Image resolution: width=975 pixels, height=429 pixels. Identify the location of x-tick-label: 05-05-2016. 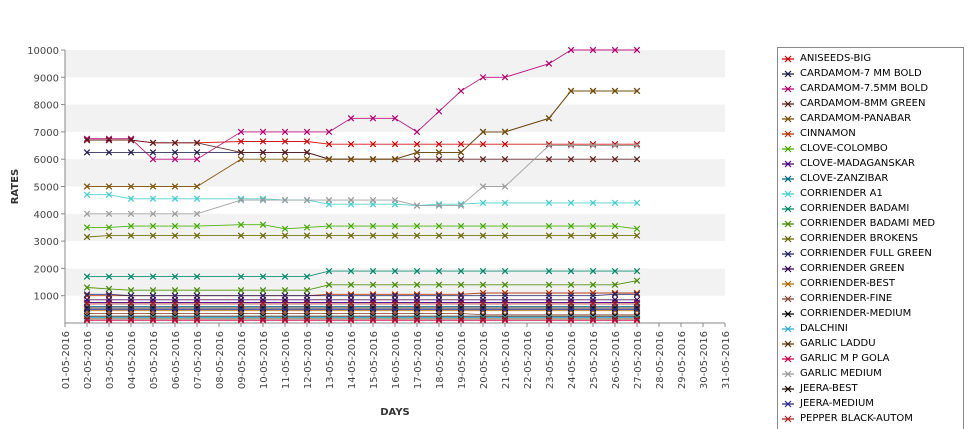
(154, 360).